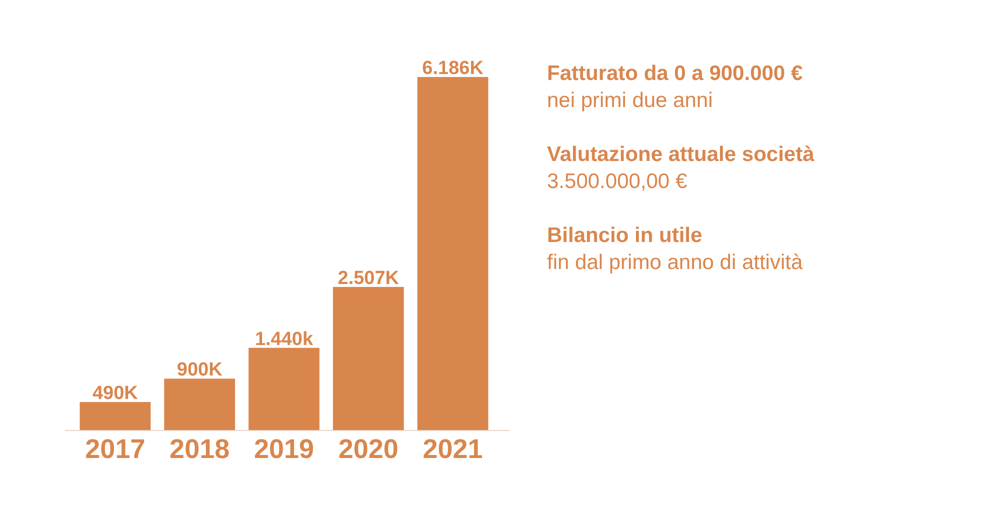 The image size is (1000, 510). Describe the element at coordinates (368, 449) in the screenshot. I see `x-tick-label: 2020` at that location.